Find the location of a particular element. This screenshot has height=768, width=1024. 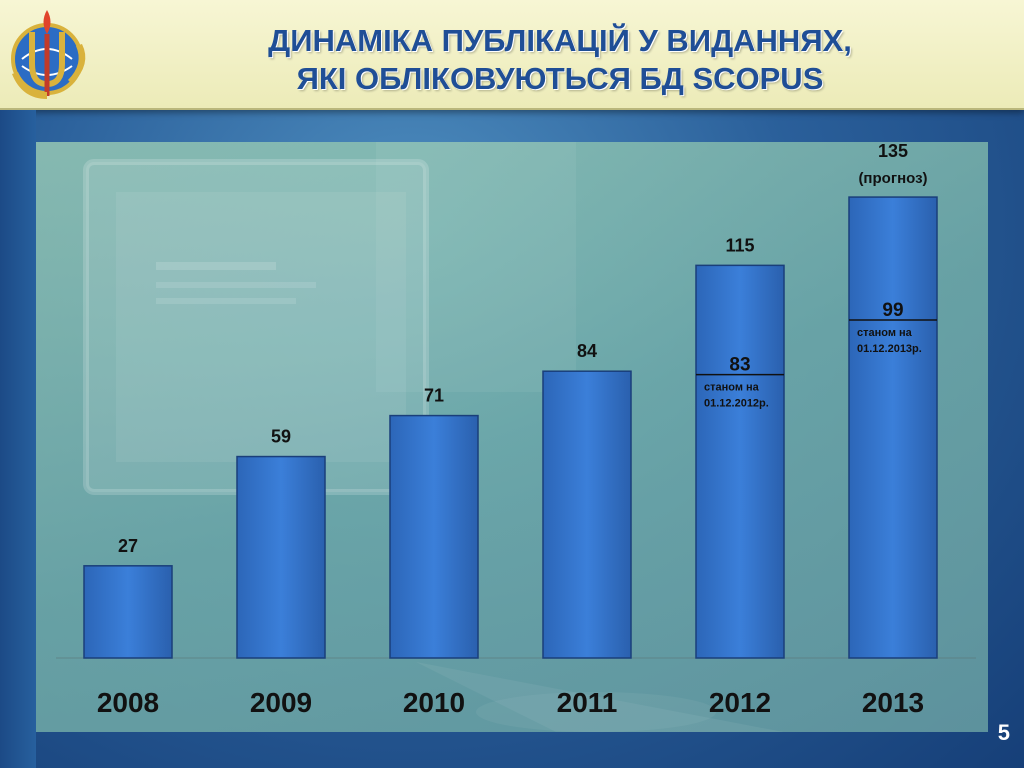

partial-value-2012: 83 is located at coordinates (739, 365).